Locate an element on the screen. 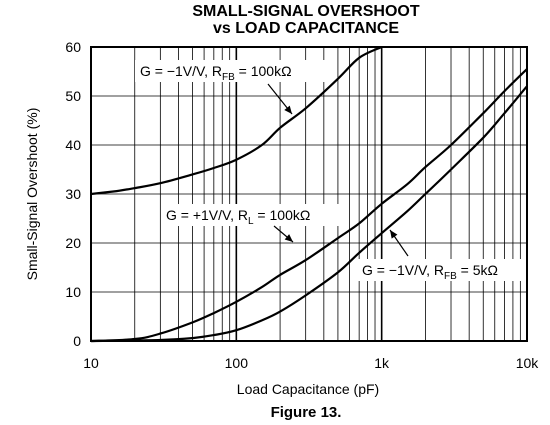 This screenshot has height=425, width=550. series-annotation-3: G = −1V/V, RFB = 5kΩ is located at coordinates (430, 272).